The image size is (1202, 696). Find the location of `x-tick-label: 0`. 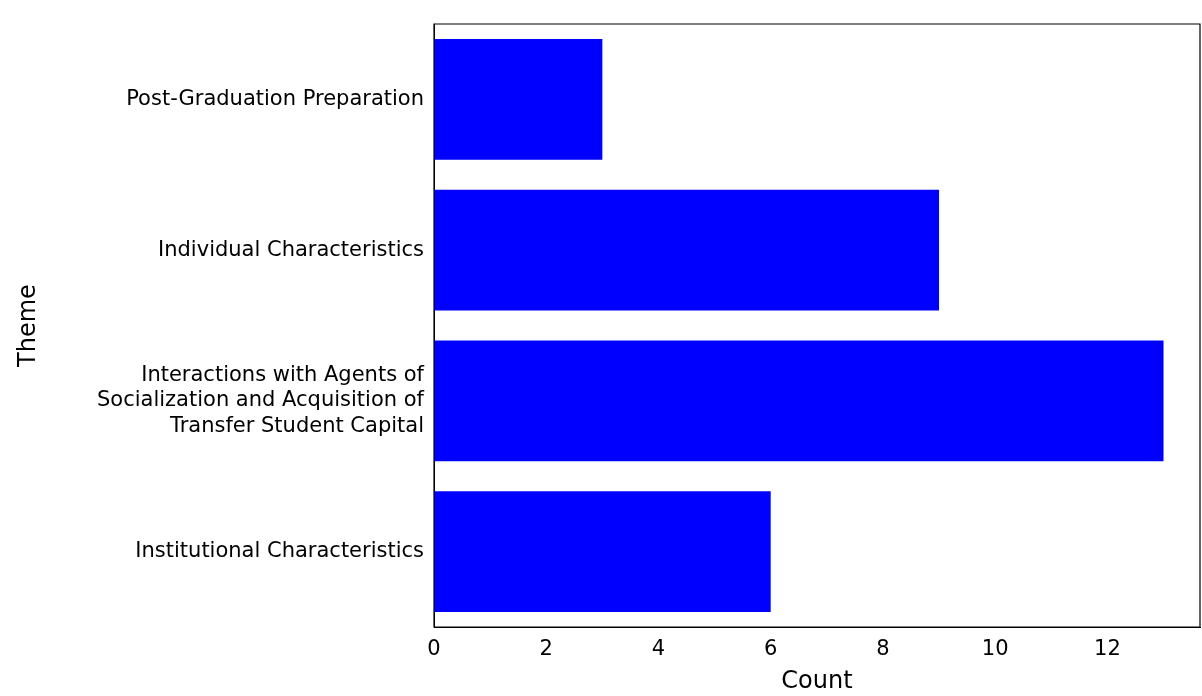

x-tick-label: 0 is located at coordinates (434, 648).